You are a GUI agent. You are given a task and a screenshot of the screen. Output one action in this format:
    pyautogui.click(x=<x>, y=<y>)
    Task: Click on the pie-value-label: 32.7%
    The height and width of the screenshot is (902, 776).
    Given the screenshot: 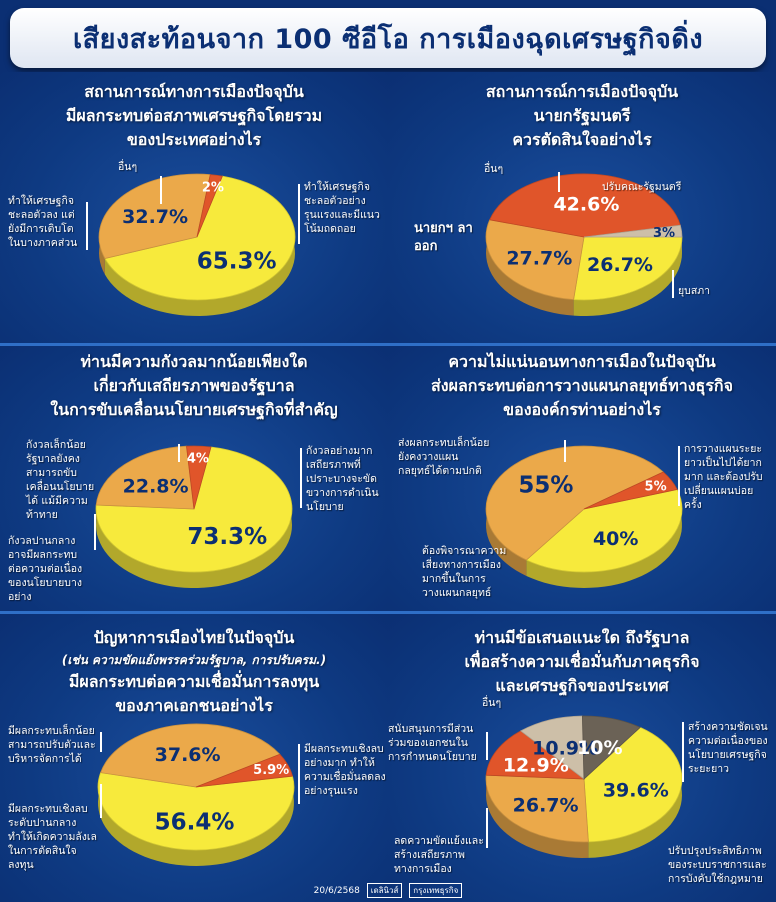 What is the action you would take?
    pyautogui.click(x=155, y=217)
    